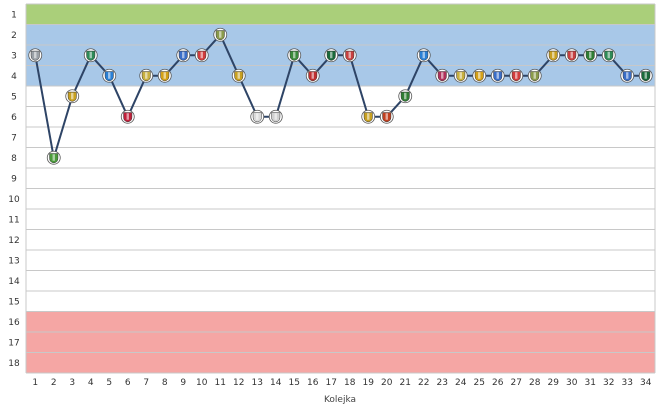 Image resolution: width=670 pixels, height=409 pixels. What do you see at coordinates (54, 383) in the screenshot?
I see `x-tick-label: 2` at bounding box center [54, 383].